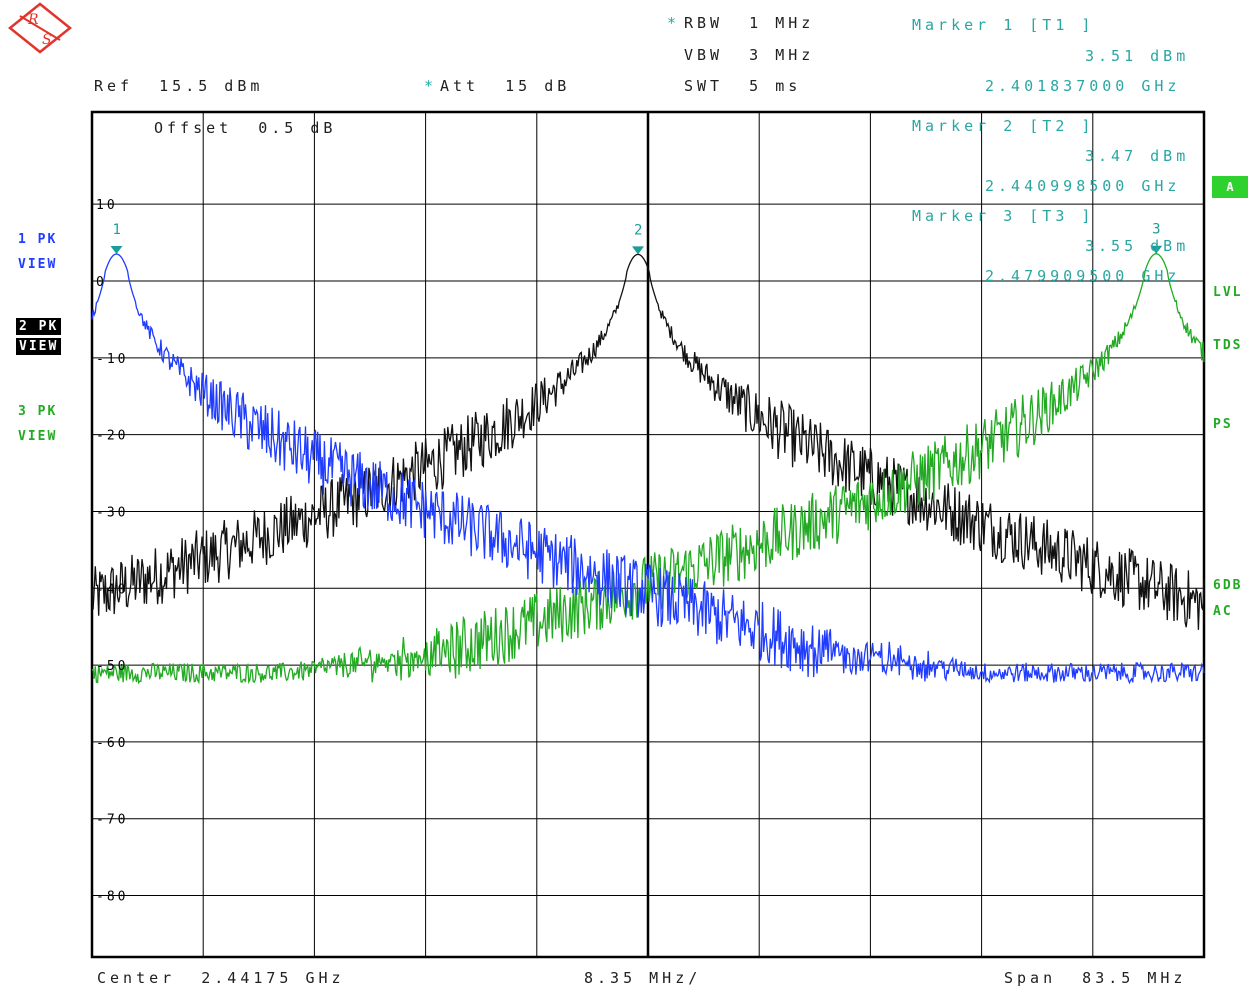 Image resolution: width=1259 pixels, height=991 pixels. Describe the element at coordinates (39, 336) in the screenshot. I see `trace-2-label: 2 PK VIEW` at that location.